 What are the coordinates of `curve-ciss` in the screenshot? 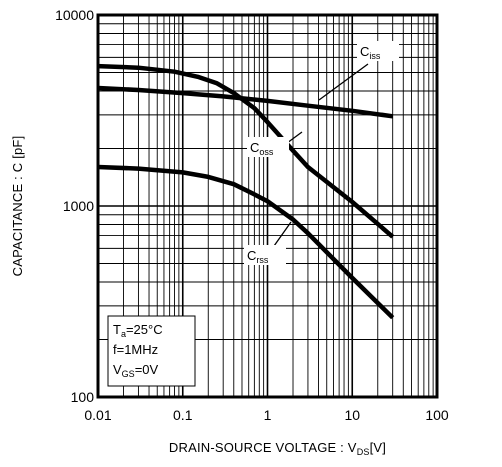 It's located at (245, 102).